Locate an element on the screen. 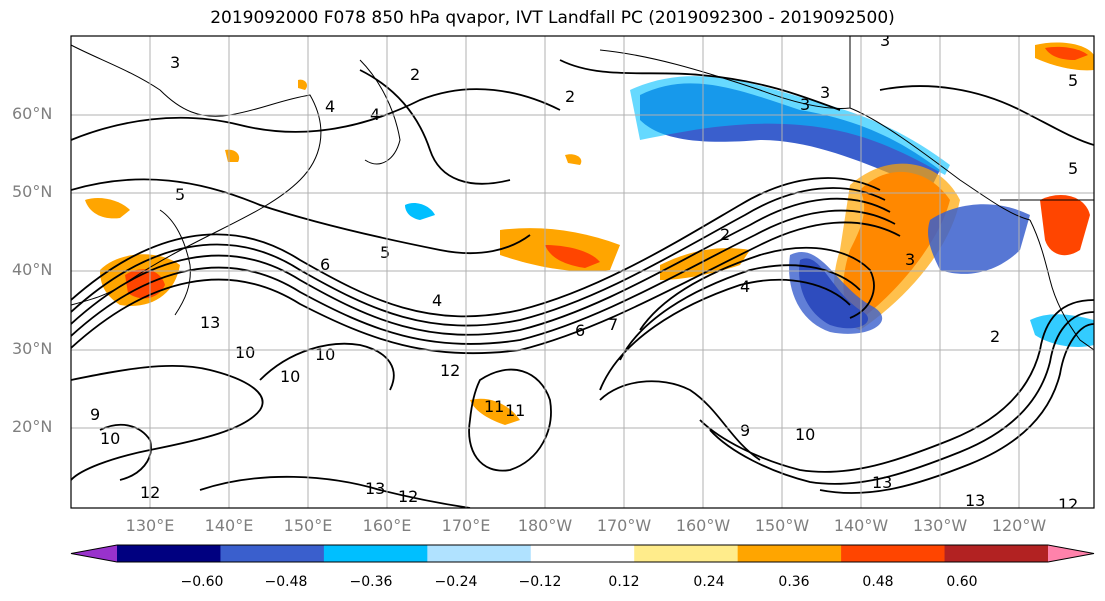  lat-label: 30°N is located at coordinates (32, 348).